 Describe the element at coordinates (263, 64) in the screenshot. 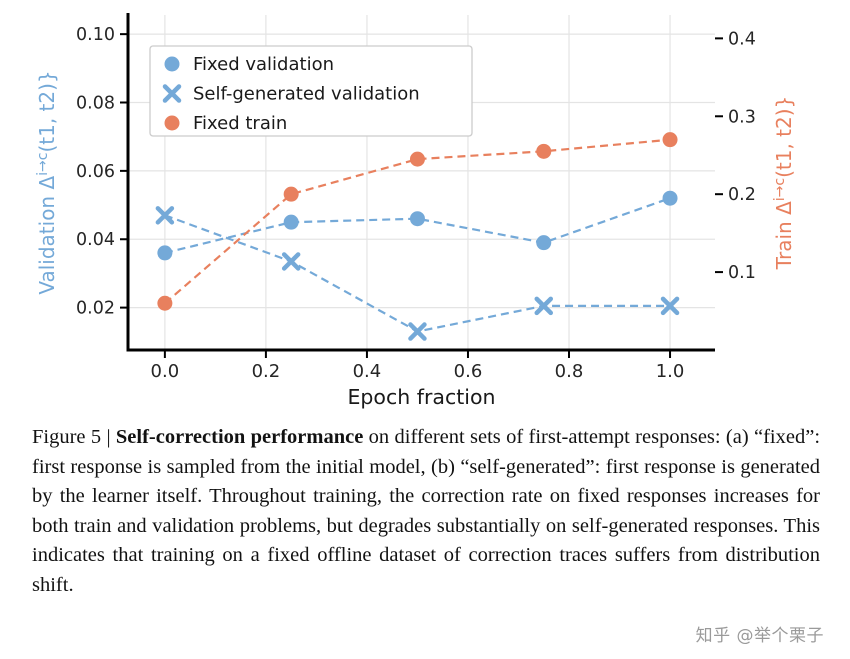

I see `legend-item-label: Fixed validation` at that location.